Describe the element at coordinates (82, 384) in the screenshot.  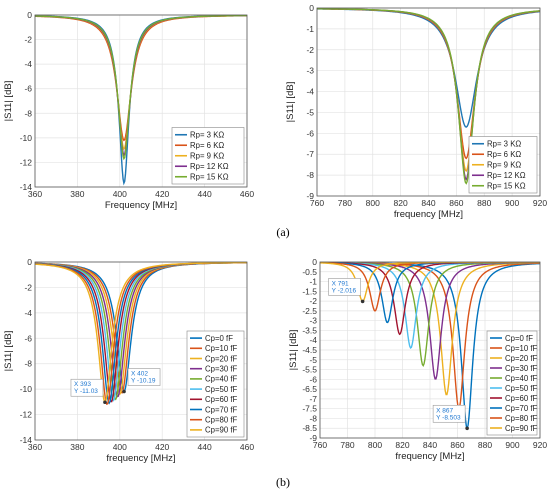
I see `data-tip-x: X 393` at that location.